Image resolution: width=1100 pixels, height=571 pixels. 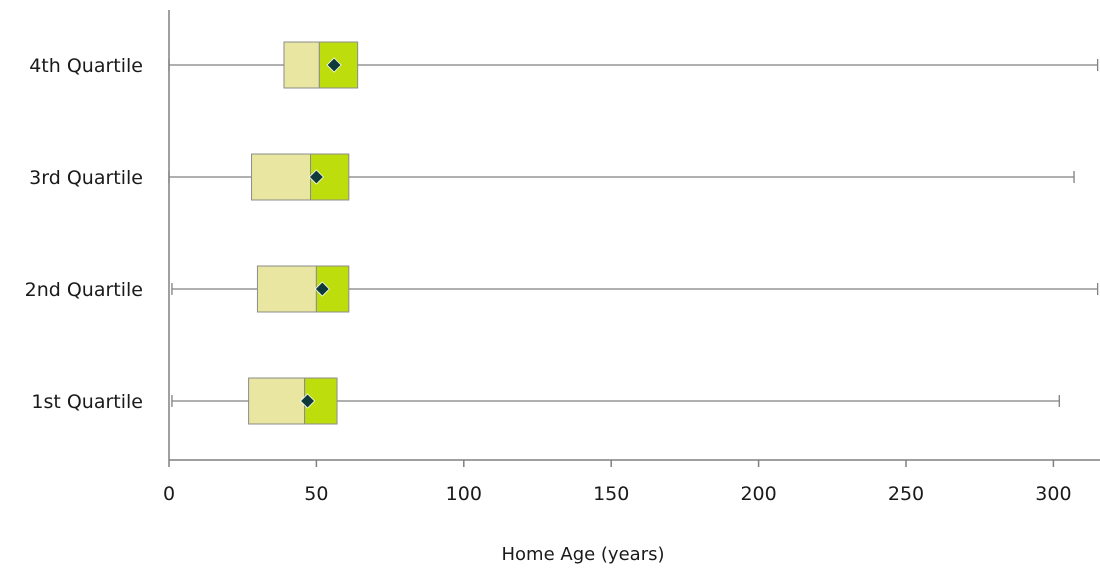 I want to click on x-tick-label: 150, so click(x=611, y=494).